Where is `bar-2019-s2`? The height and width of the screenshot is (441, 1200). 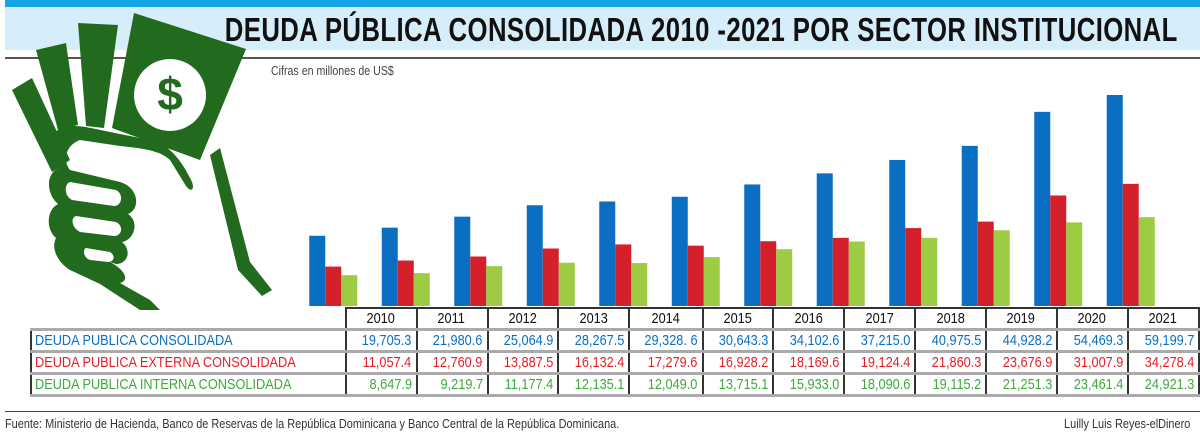
bar-2019-s2 is located at coordinates (1001, 268).